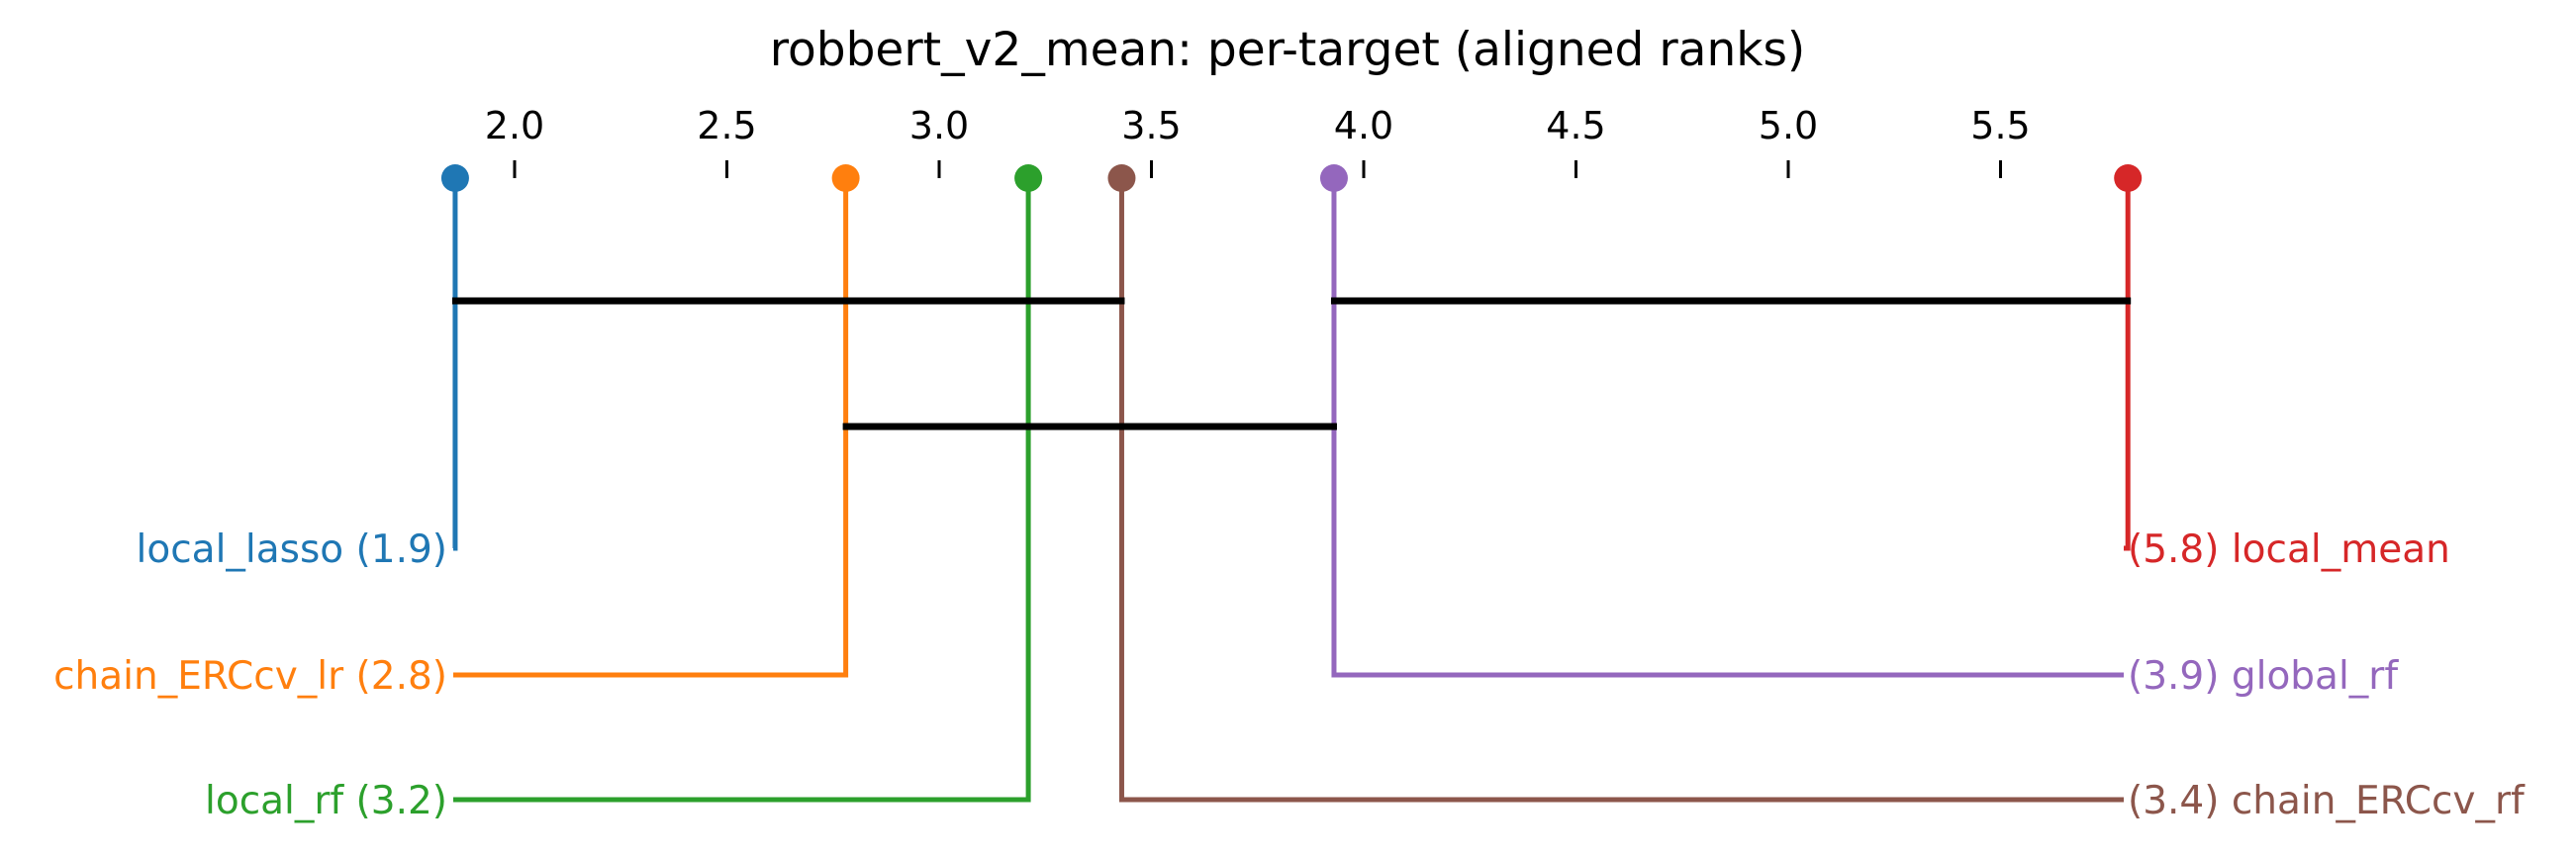 The height and width of the screenshot is (861, 2576). What do you see at coordinates (2263, 676) in the screenshot?
I see `method-label: (3.9) global_rf` at bounding box center [2263, 676].